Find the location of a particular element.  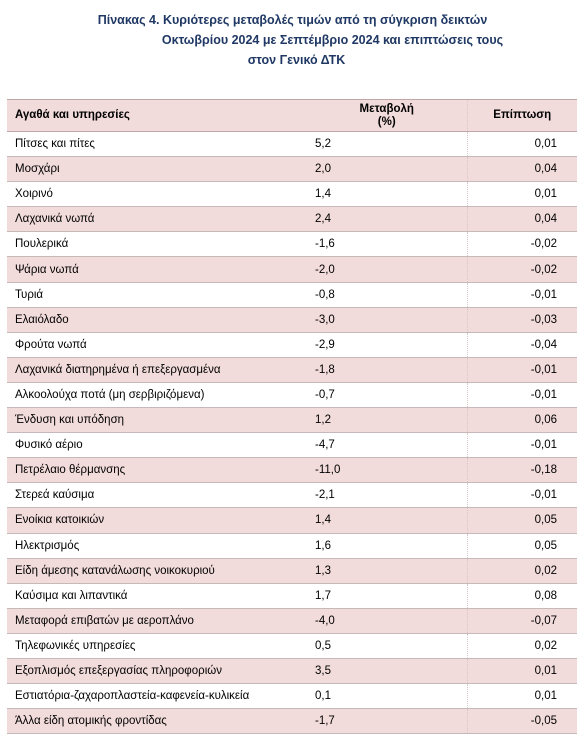

cell-item: Αλκοολούχα ποτά (μη σερβιριζόμενα) is located at coordinates (157, 395).